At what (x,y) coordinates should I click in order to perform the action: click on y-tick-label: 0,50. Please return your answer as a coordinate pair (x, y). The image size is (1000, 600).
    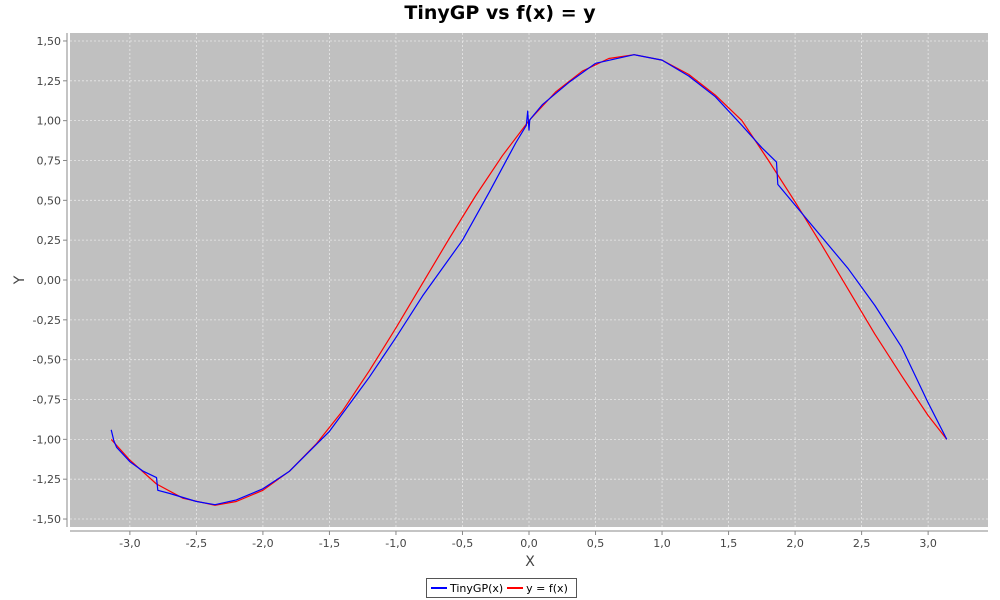
    Looking at the image, I should click on (49, 200).